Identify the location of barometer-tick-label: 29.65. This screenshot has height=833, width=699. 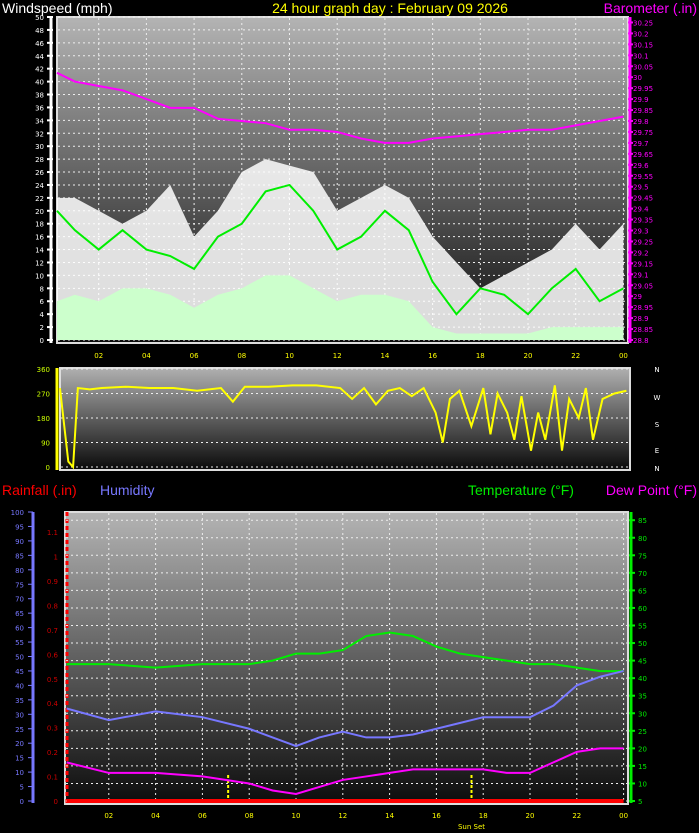
(643, 155).